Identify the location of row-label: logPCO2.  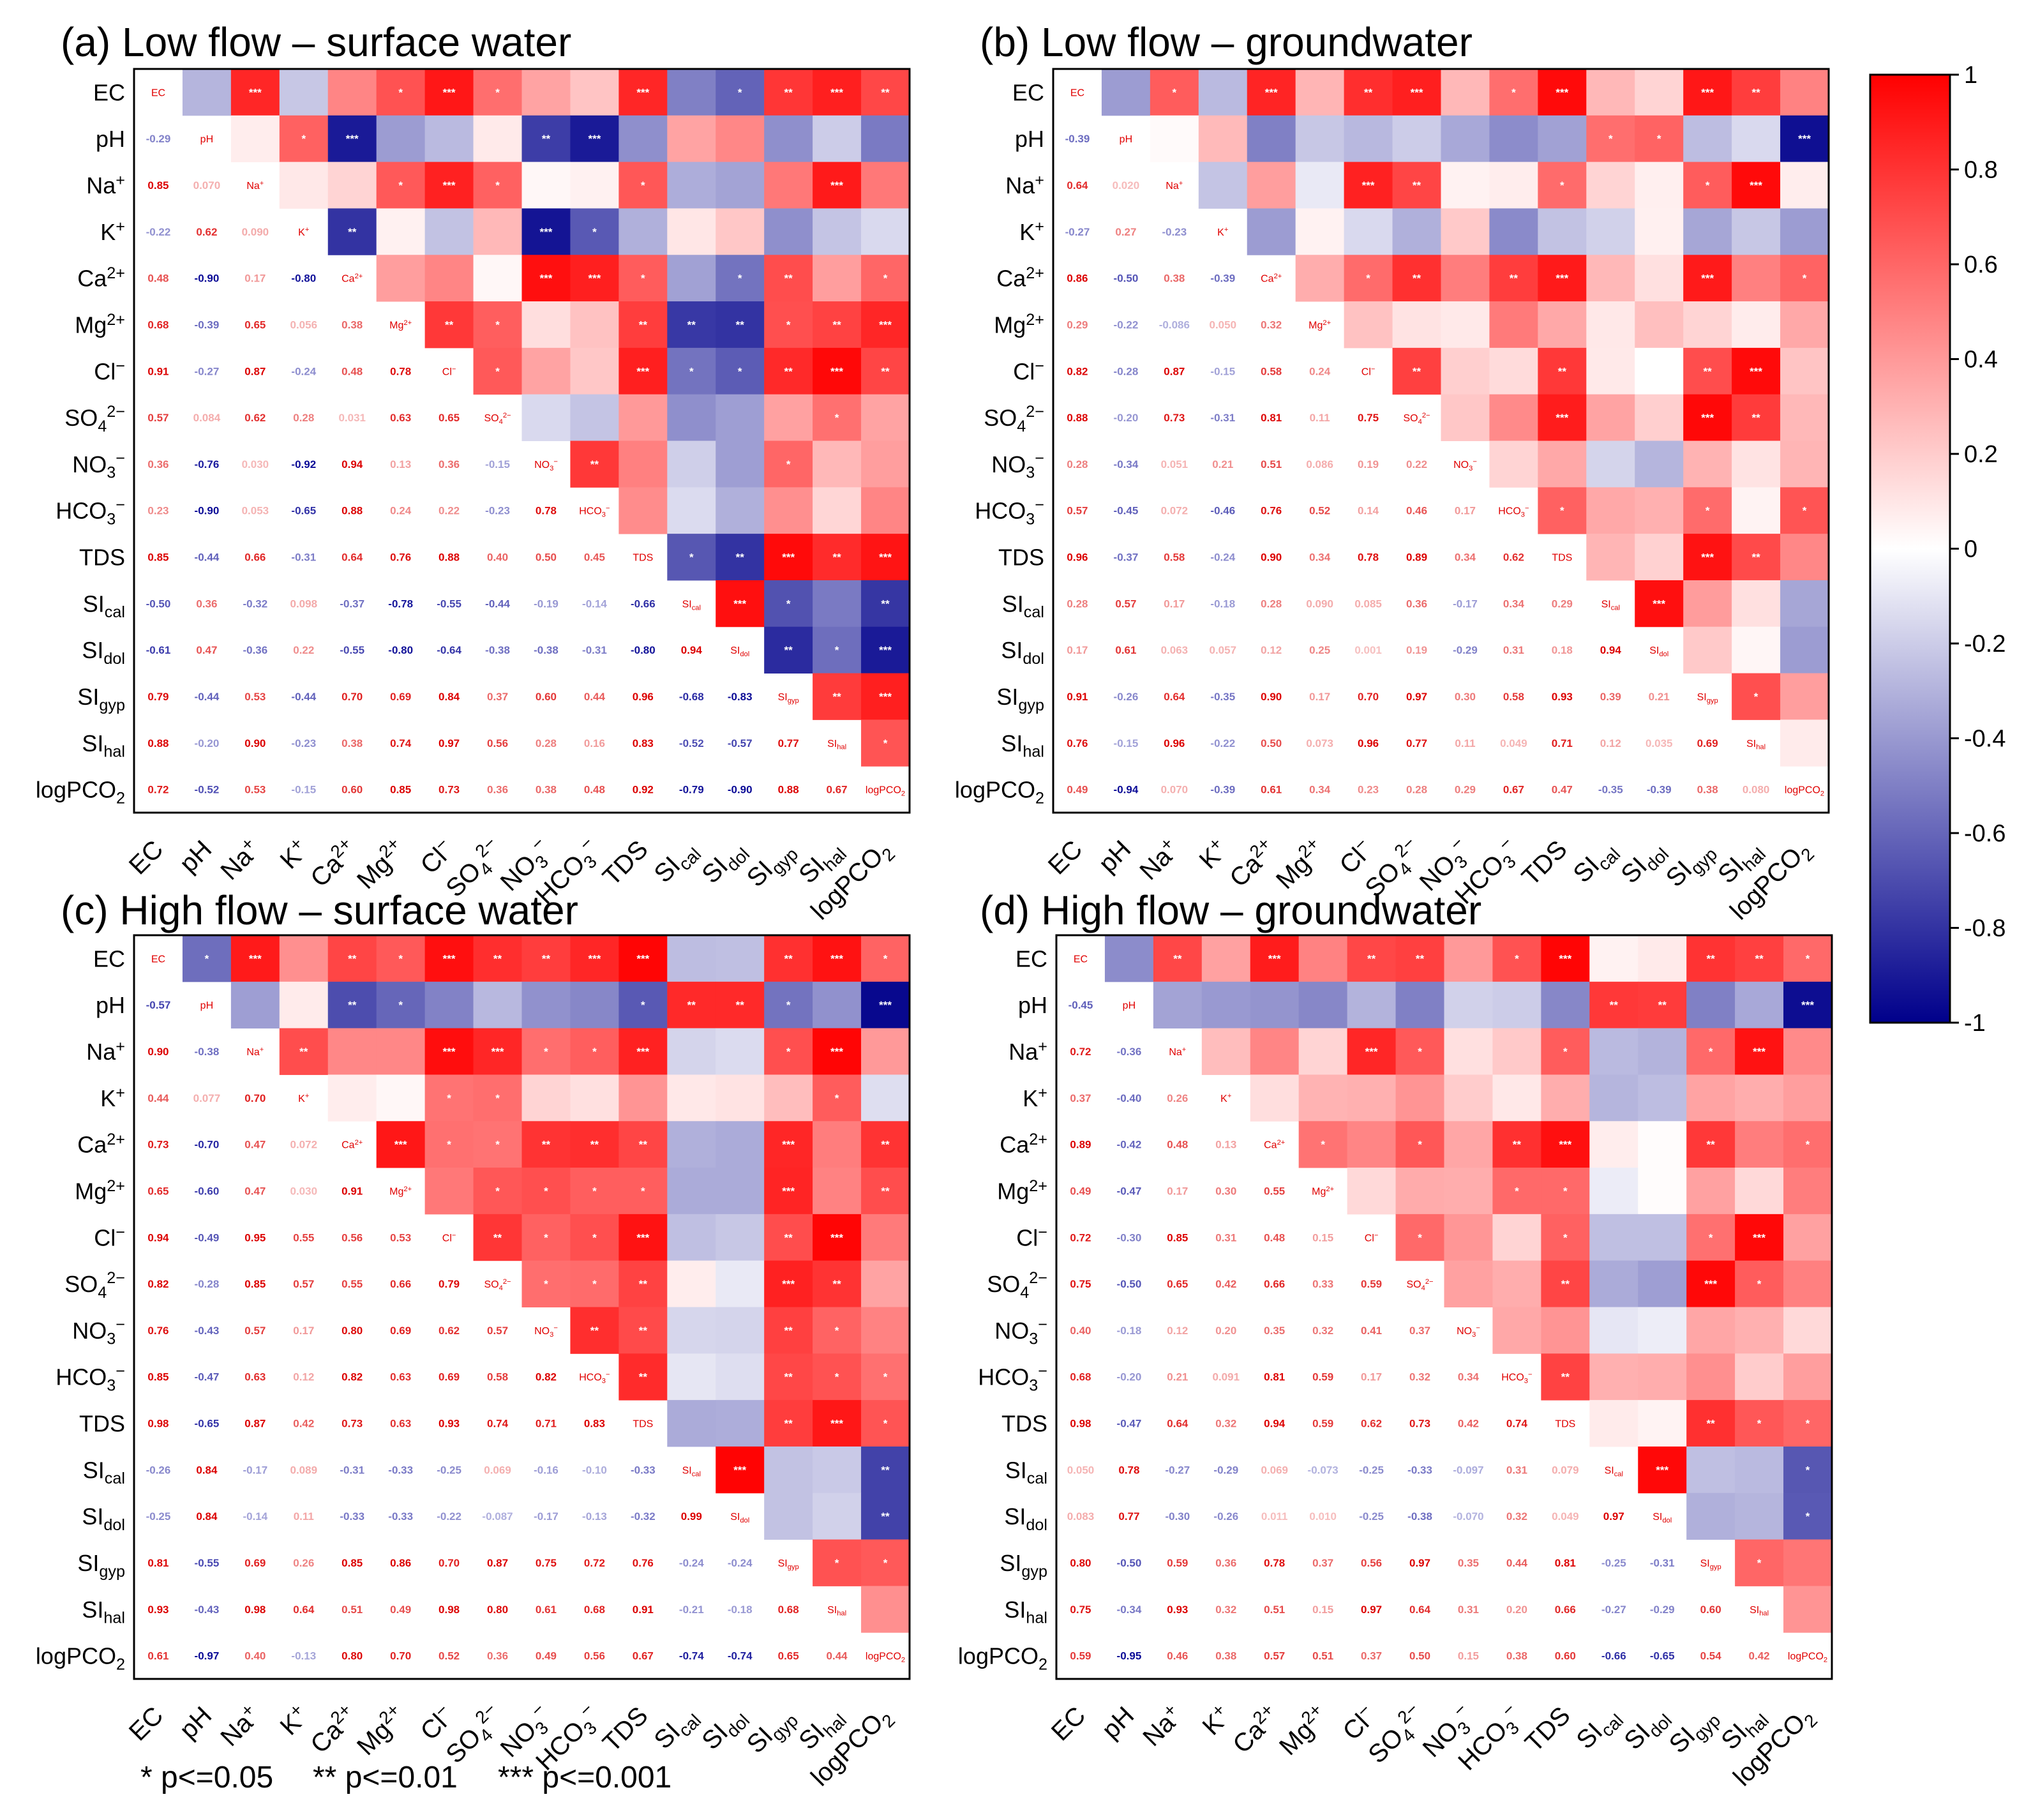
(1002, 1658).